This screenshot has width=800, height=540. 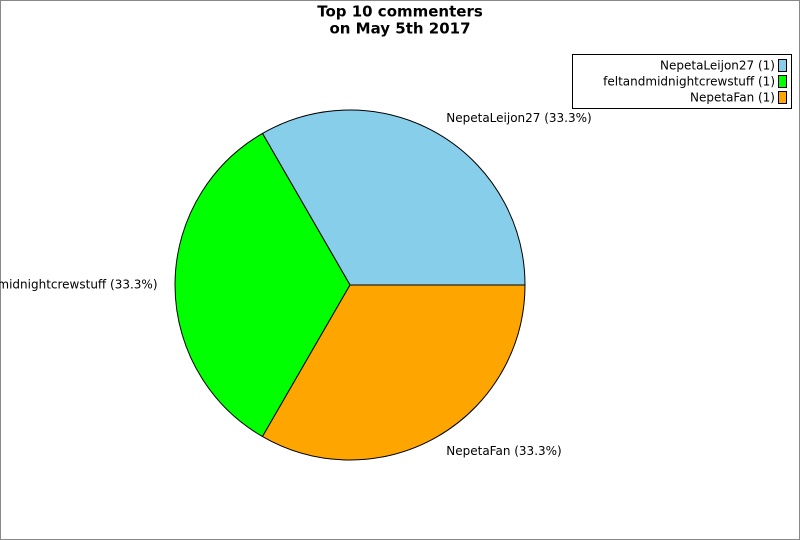 What do you see at coordinates (689, 82) in the screenshot?
I see `legend-label: feltandmidnightcrewstuff (1)` at bounding box center [689, 82].